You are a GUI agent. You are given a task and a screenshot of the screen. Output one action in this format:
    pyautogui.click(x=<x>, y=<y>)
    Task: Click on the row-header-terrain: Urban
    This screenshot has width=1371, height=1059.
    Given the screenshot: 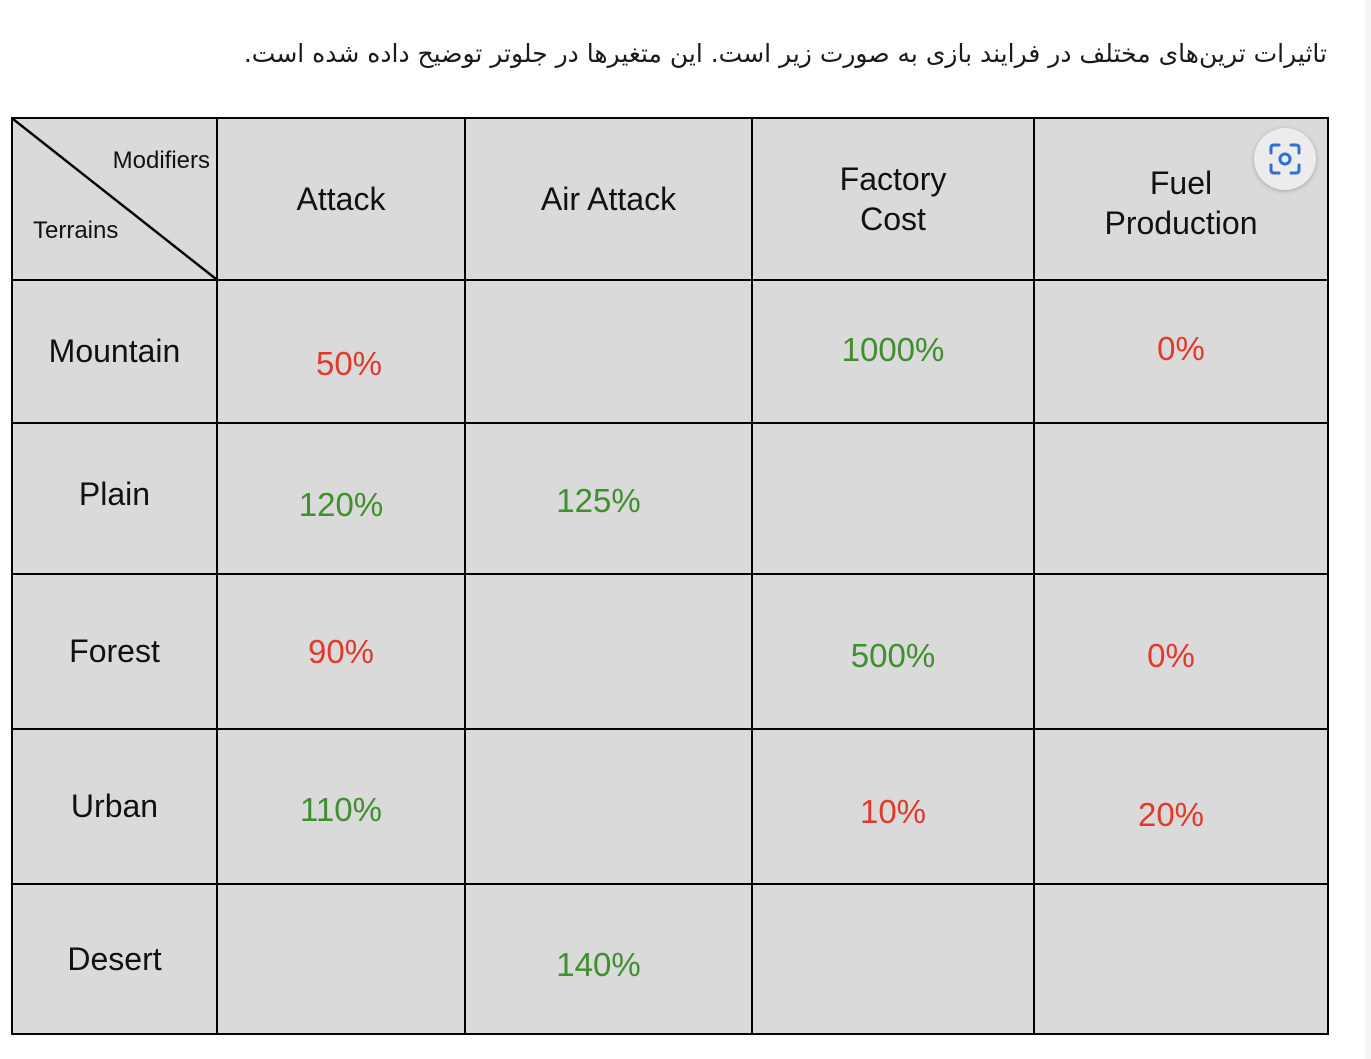 What is the action you would take?
    pyautogui.click(x=114, y=806)
    